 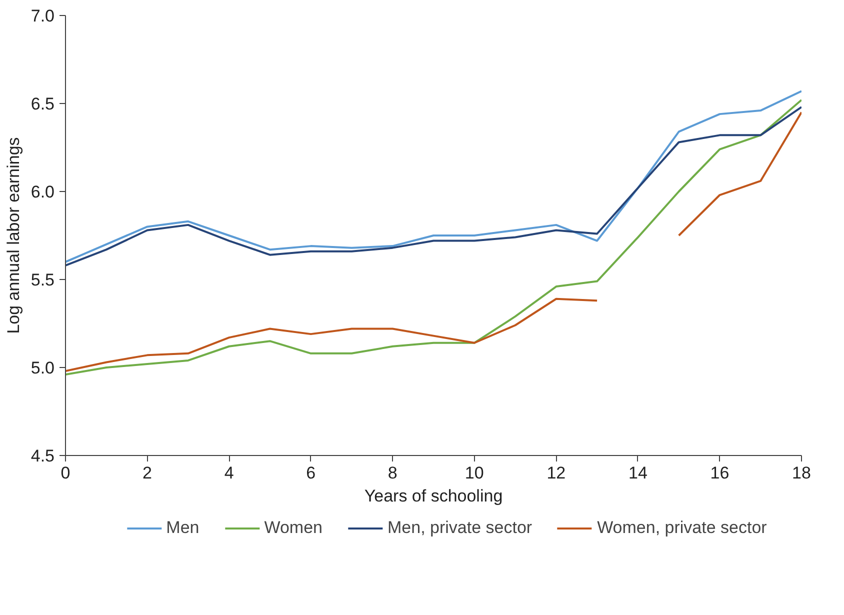 What do you see at coordinates (682, 528) in the screenshot?
I see `legend-label: Women, private sector` at bounding box center [682, 528].